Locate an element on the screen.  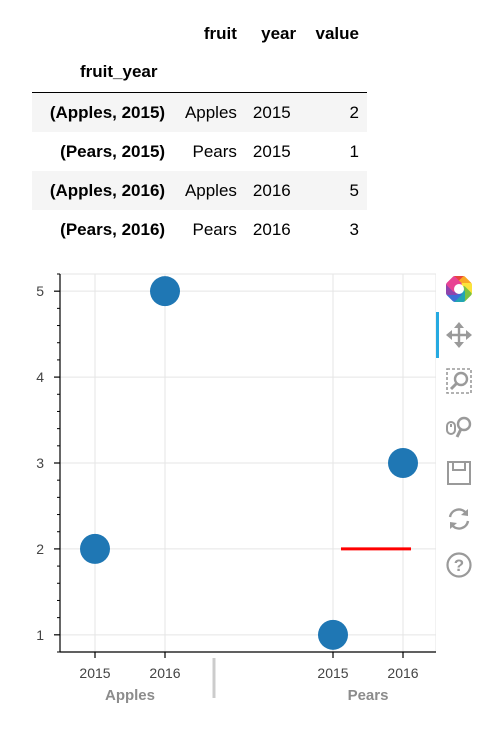
y-tick-label: 1 is located at coordinates (40, 635).